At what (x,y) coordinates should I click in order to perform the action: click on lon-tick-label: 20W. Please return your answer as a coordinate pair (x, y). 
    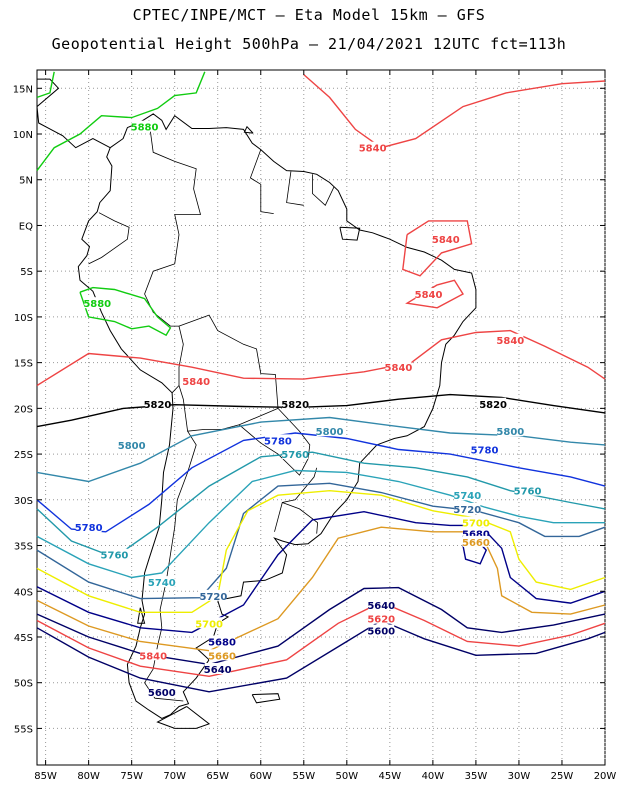
    Looking at the image, I should click on (605, 776).